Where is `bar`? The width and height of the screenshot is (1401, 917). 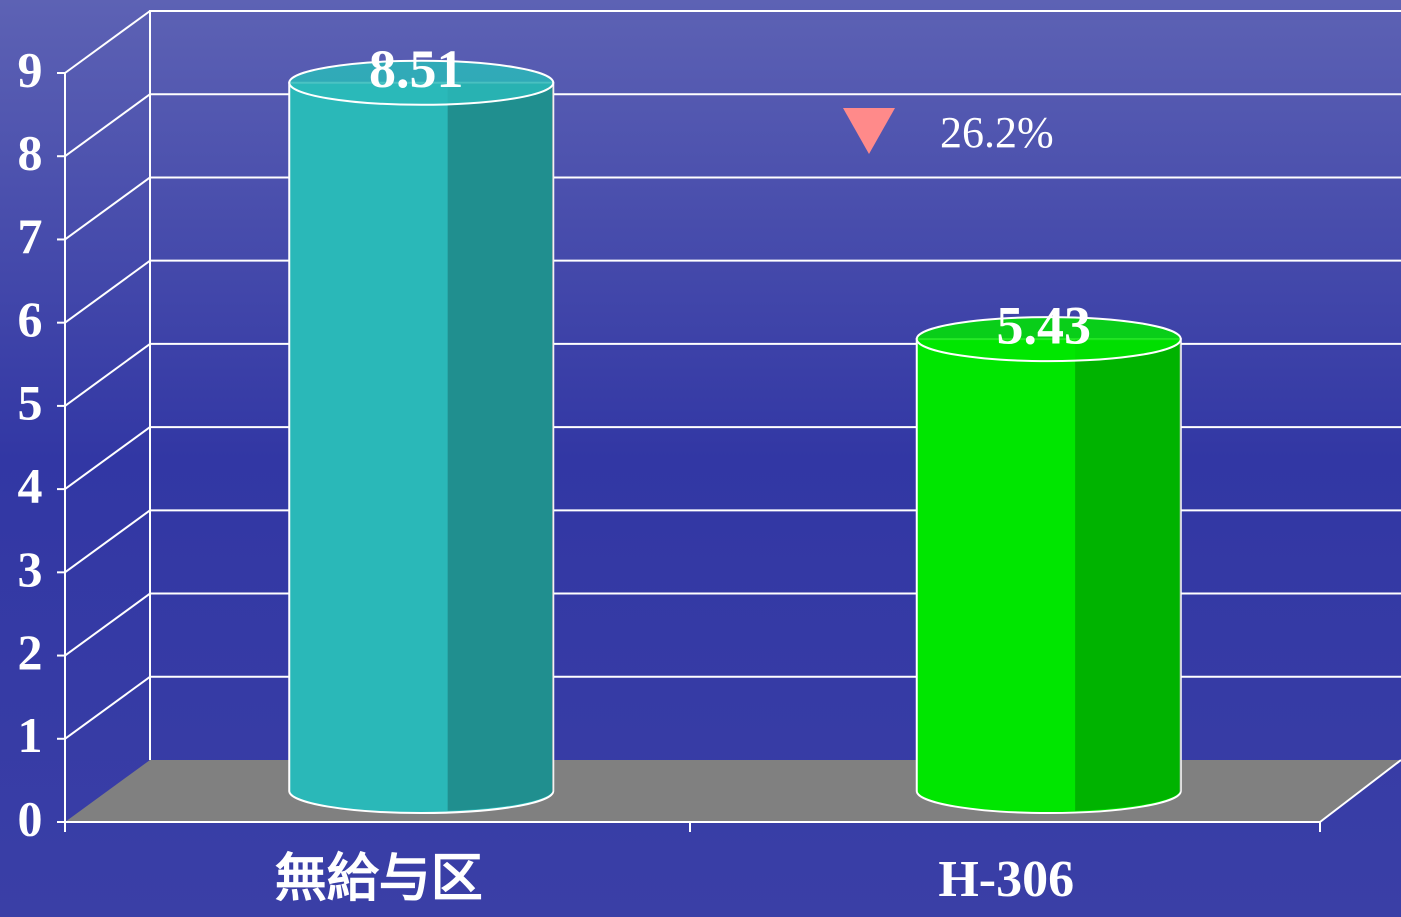
bar is located at coordinates (1048, 576).